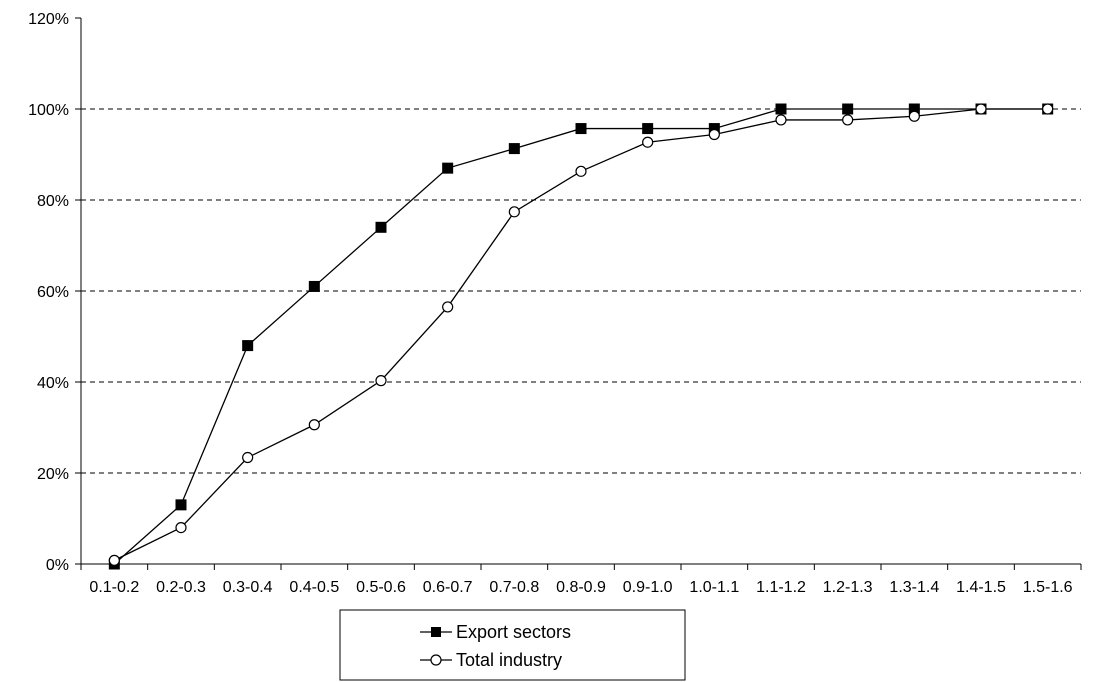 The width and height of the screenshot is (1093, 682). Describe the element at coordinates (848, 587) in the screenshot. I see `x-tick-label: 1.2-1.3` at that location.